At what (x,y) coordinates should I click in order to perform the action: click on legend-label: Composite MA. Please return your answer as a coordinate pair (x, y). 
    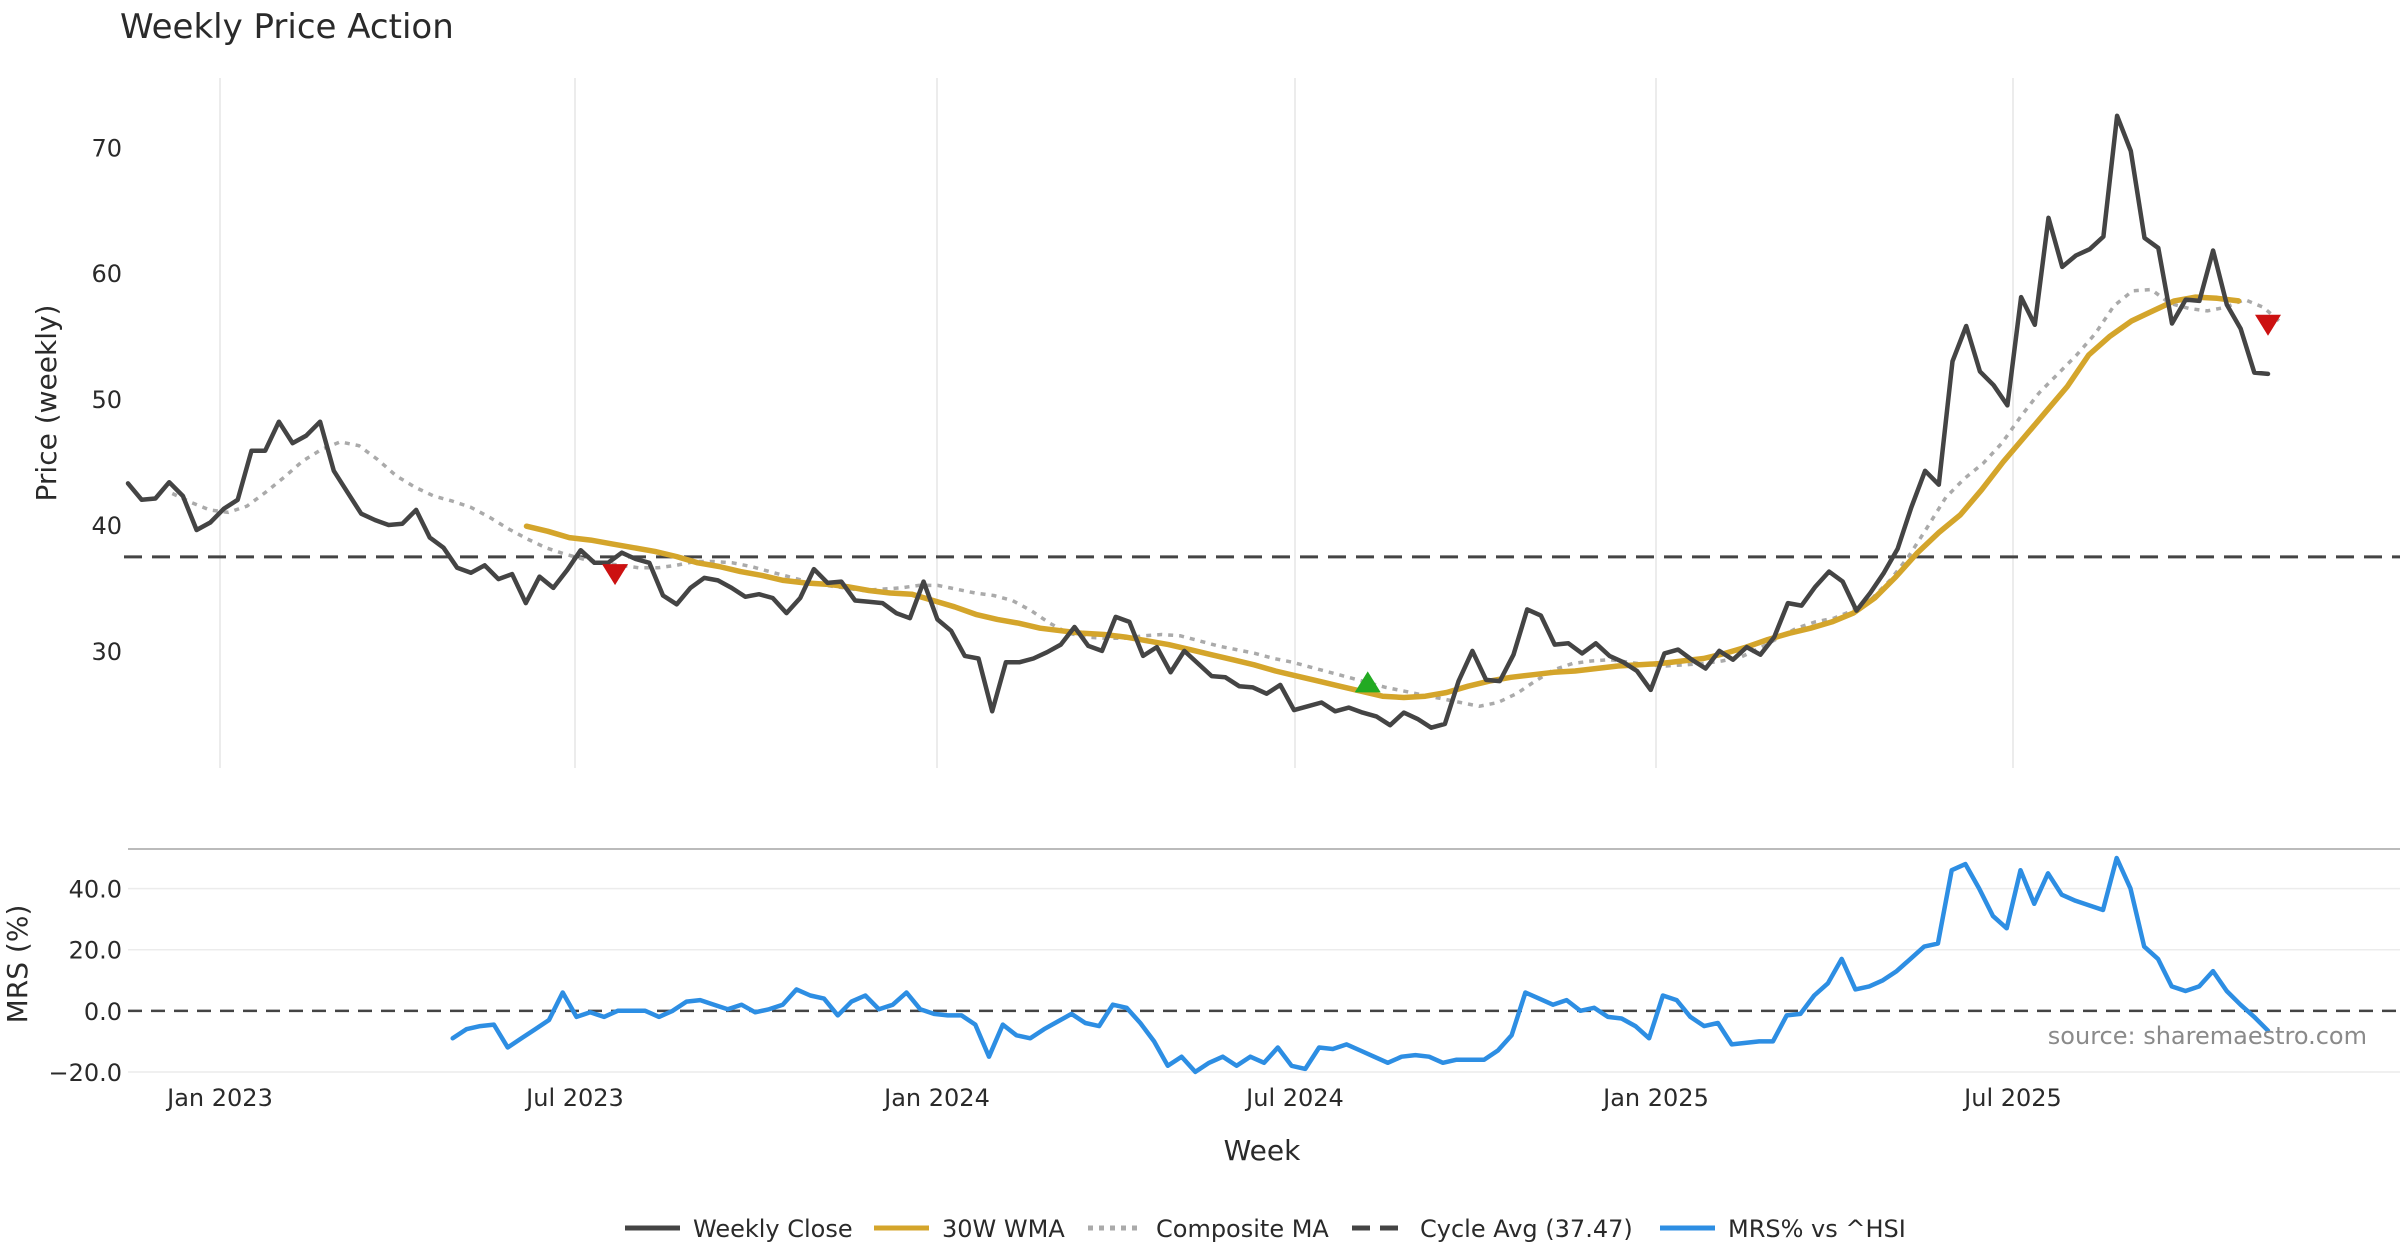
    Looking at the image, I should click on (1242, 1229).